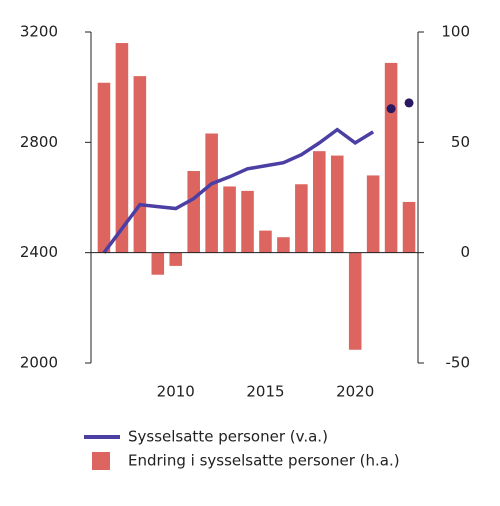 Image resolution: width=500 pixels, height=506 pixels. Describe the element at coordinates (39, 363) in the screenshot. I see `y-tick-label: 2000` at that location.